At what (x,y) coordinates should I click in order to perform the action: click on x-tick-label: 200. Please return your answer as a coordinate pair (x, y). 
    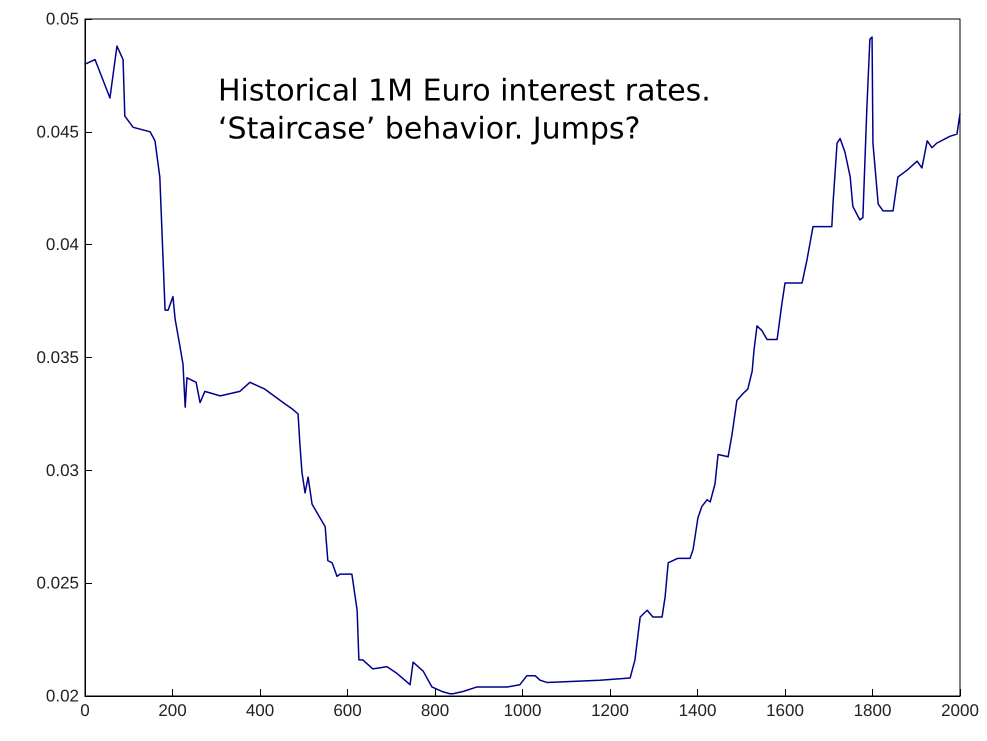
    Looking at the image, I should click on (172, 710).